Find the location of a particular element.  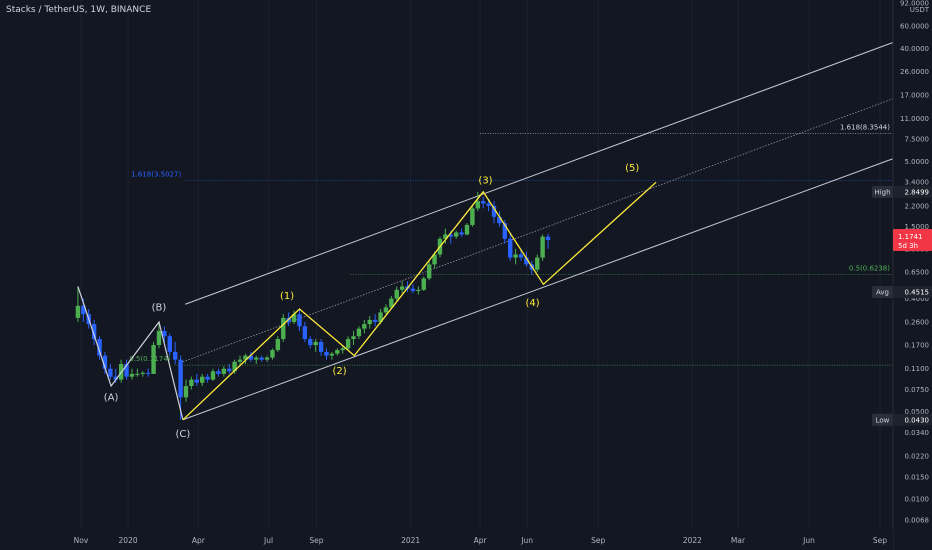

time-axis is located at coordinates (446, 540).